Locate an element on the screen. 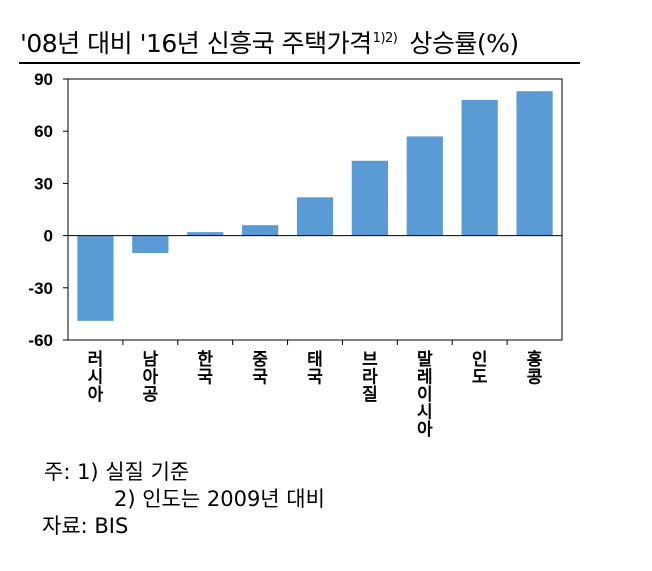  y-tick-label: -60 is located at coordinates (40, 340).